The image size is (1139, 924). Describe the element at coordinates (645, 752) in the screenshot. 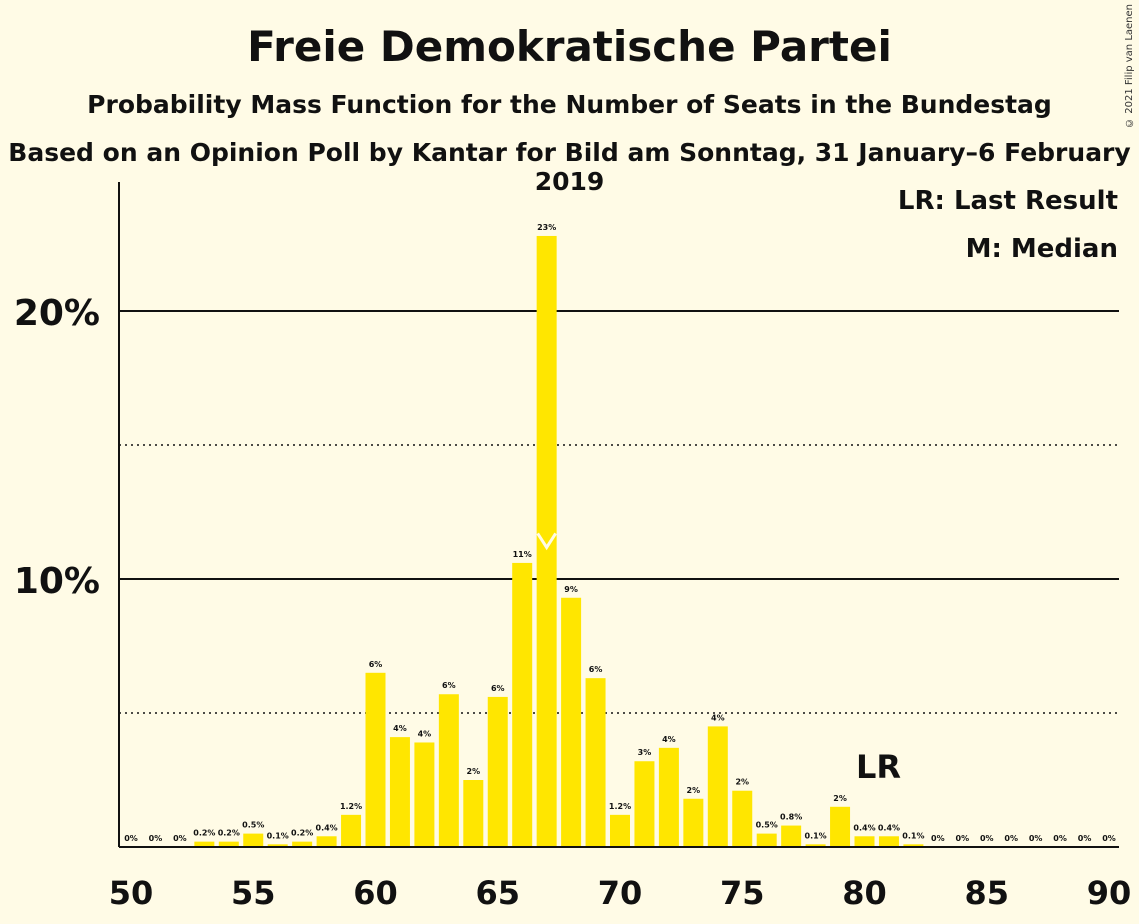

I see `data-label: 3%` at that location.